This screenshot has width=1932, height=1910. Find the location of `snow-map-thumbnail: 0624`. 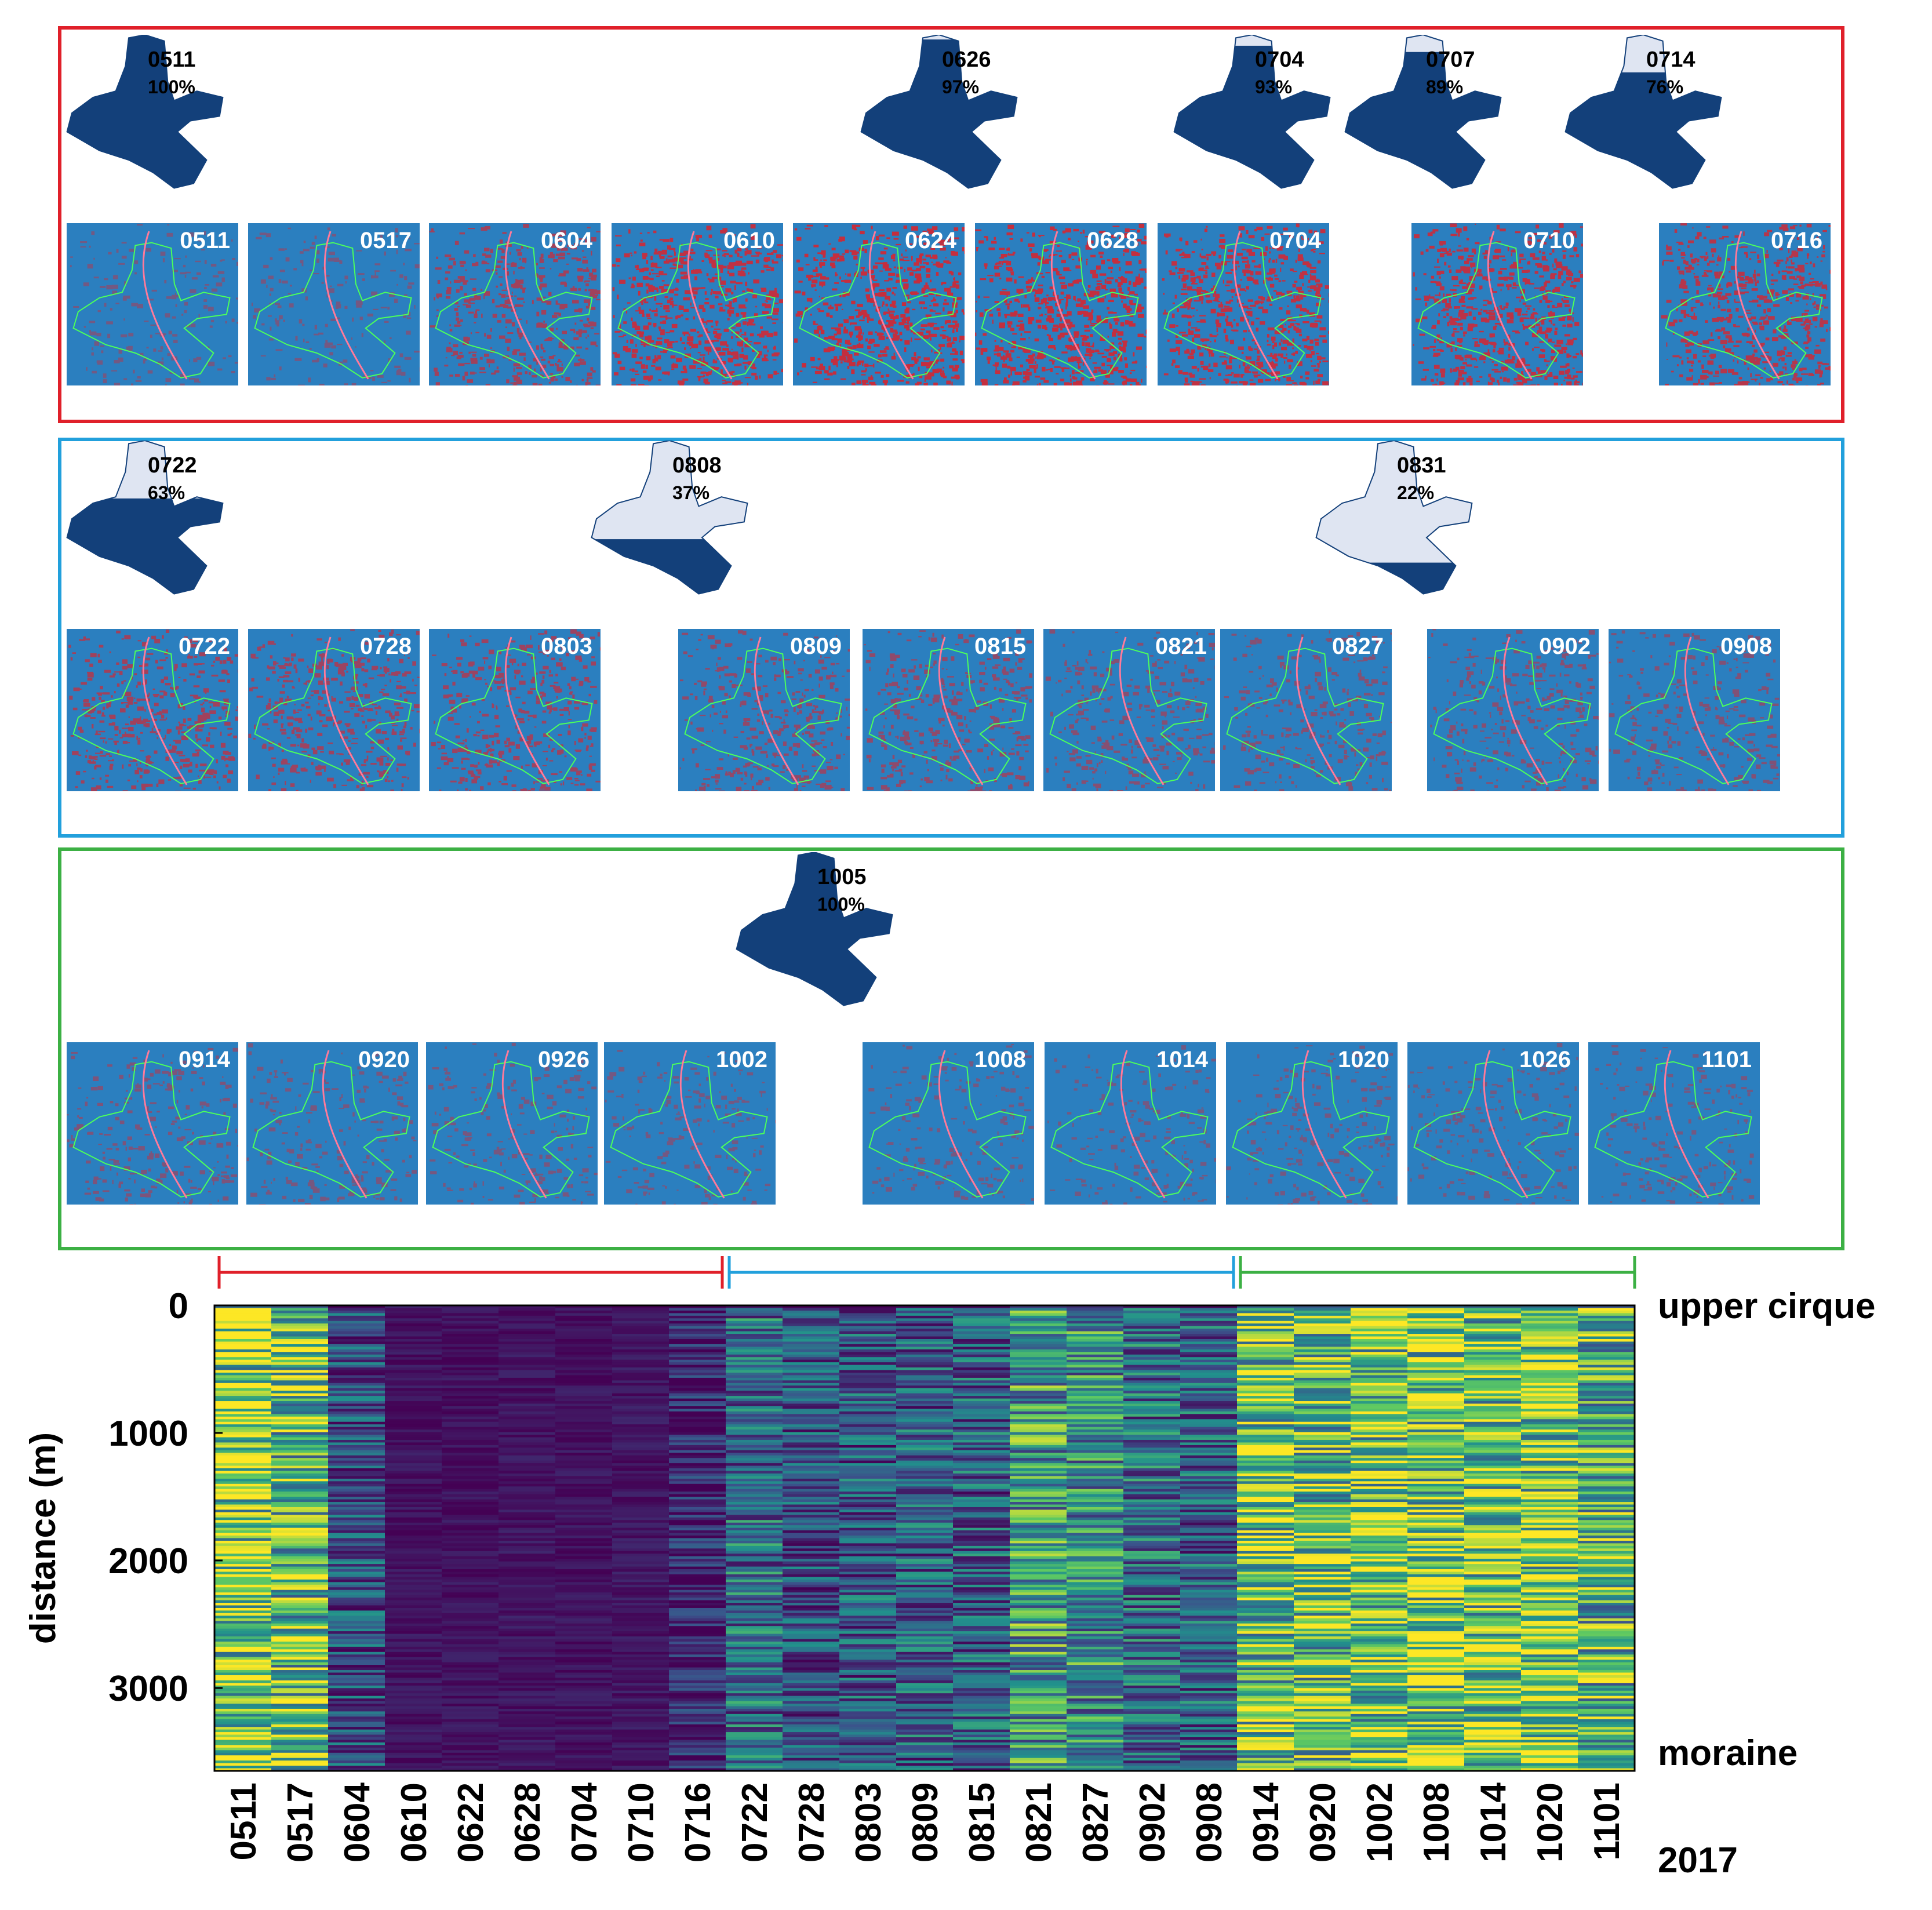

snow-map-thumbnail: 0624 is located at coordinates (879, 304).